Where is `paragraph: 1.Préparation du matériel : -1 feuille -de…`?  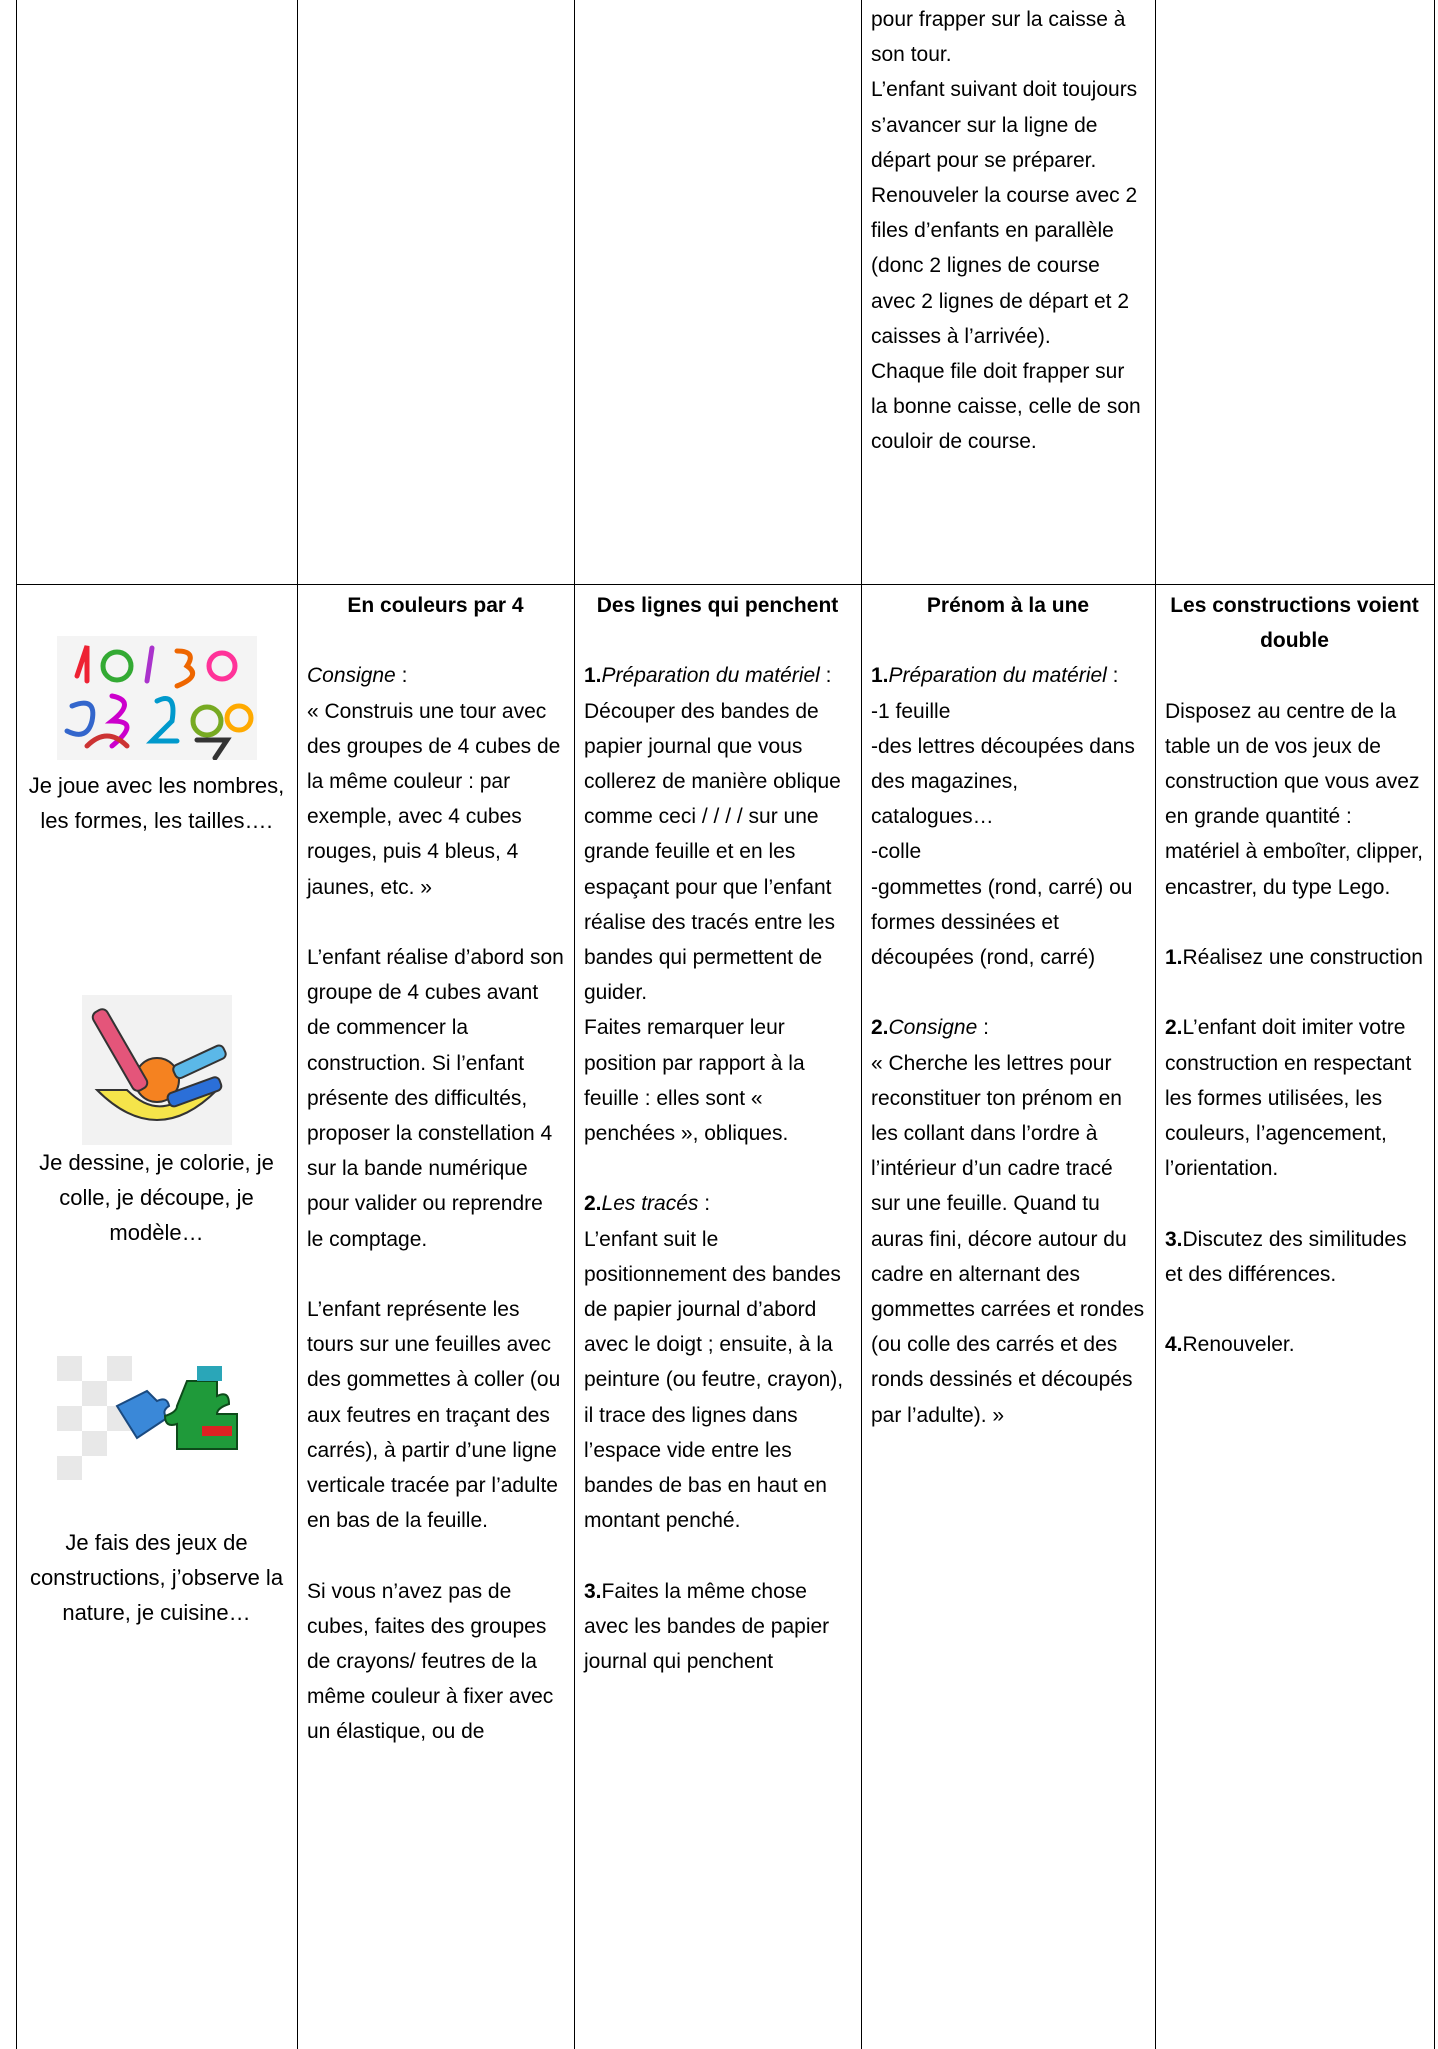
paragraph: 1.Préparation du matériel : -1 feuille -de… is located at coordinates (1008, 816).